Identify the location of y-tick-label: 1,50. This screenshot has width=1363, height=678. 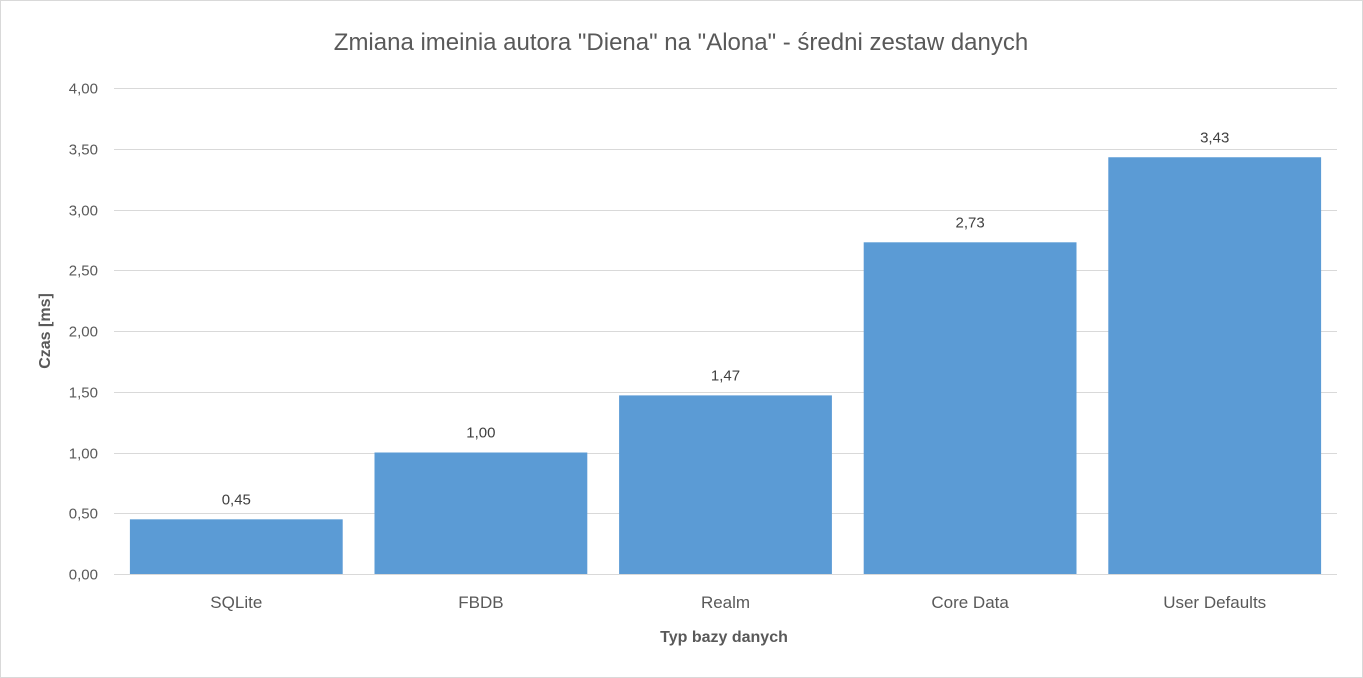
(83, 393).